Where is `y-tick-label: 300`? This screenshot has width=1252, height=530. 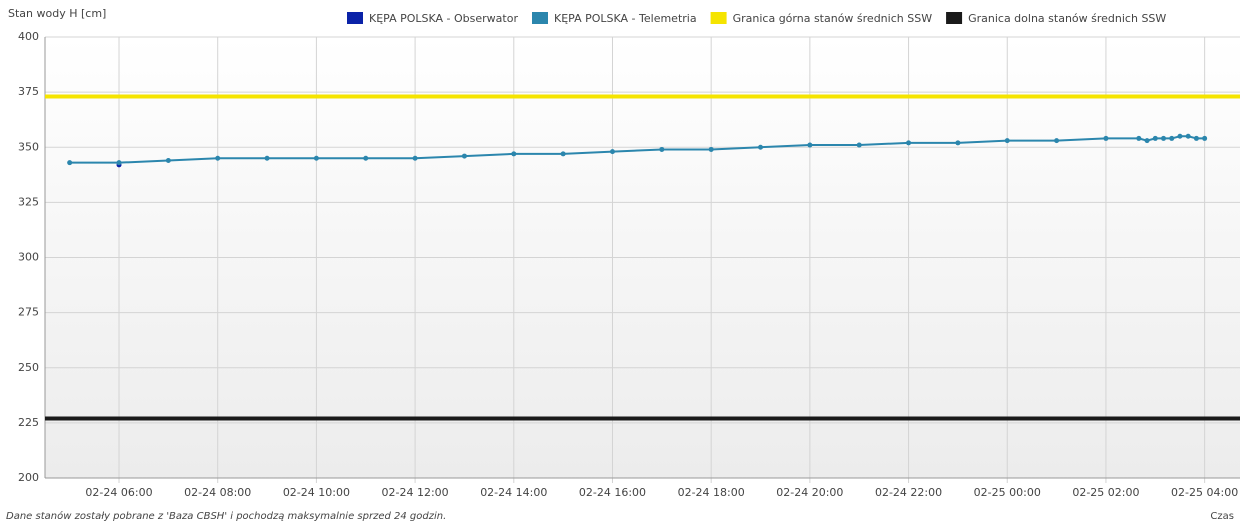
y-tick-label: 300 is located at coordinates (28, 257).